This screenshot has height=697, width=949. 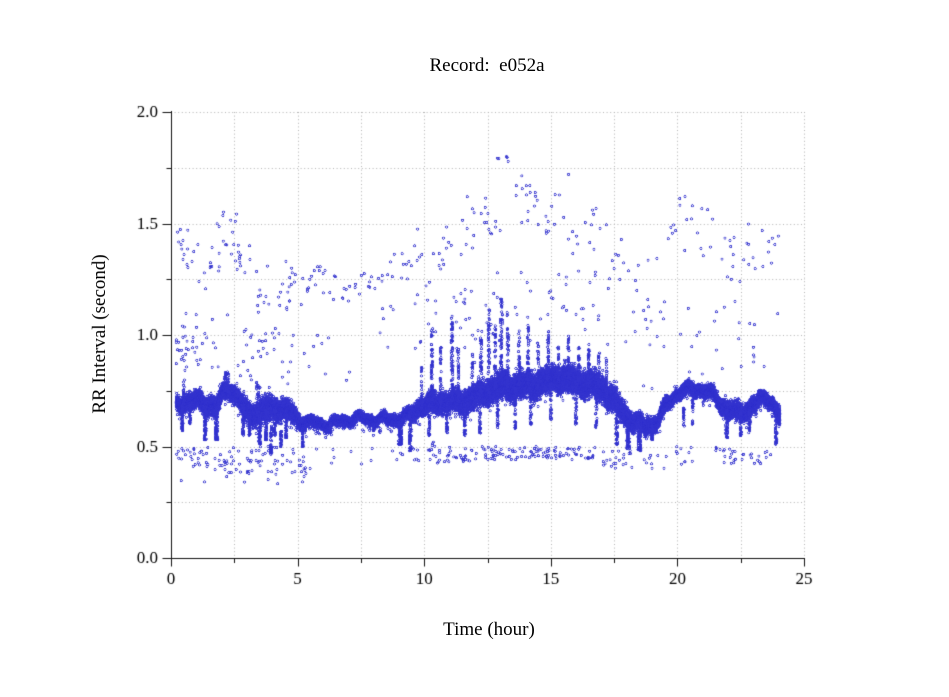 What do you see at coordinates (489, 629) in the screenshot?
I see `x-axis-label: Time (hour)` at bounding box center [489, 629].